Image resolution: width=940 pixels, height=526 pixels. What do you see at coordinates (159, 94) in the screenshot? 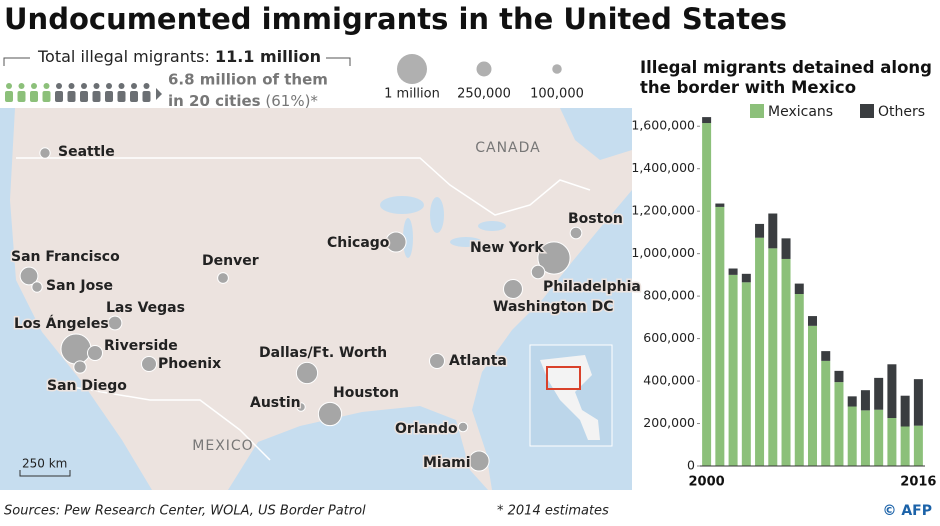
I see `icon-arrow` at bounding box center [159, 94].